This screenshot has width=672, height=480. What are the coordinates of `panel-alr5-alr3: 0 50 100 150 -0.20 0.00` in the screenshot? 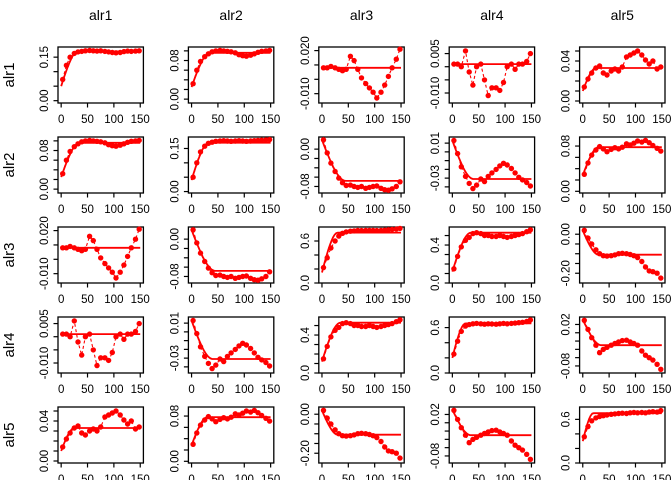 It's located at (355, 441).